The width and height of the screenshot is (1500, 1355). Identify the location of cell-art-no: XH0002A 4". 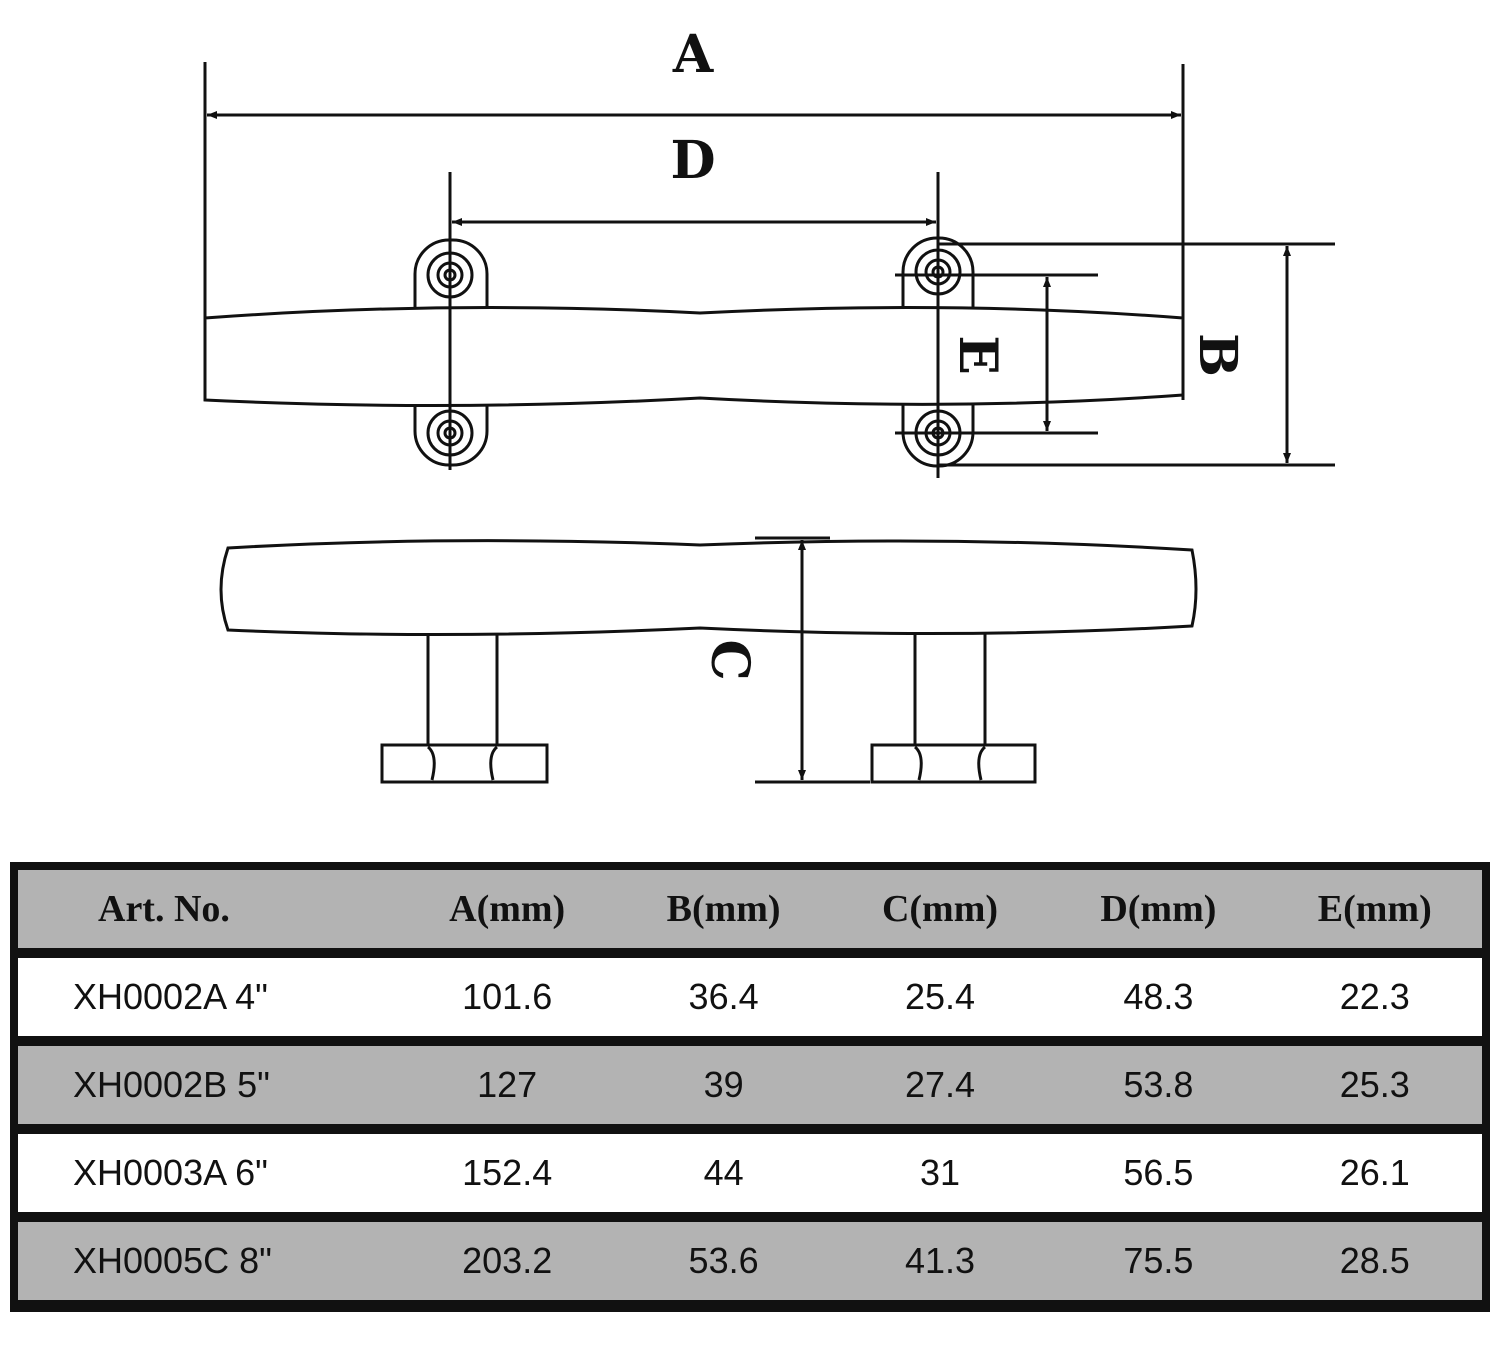
(208, 997).